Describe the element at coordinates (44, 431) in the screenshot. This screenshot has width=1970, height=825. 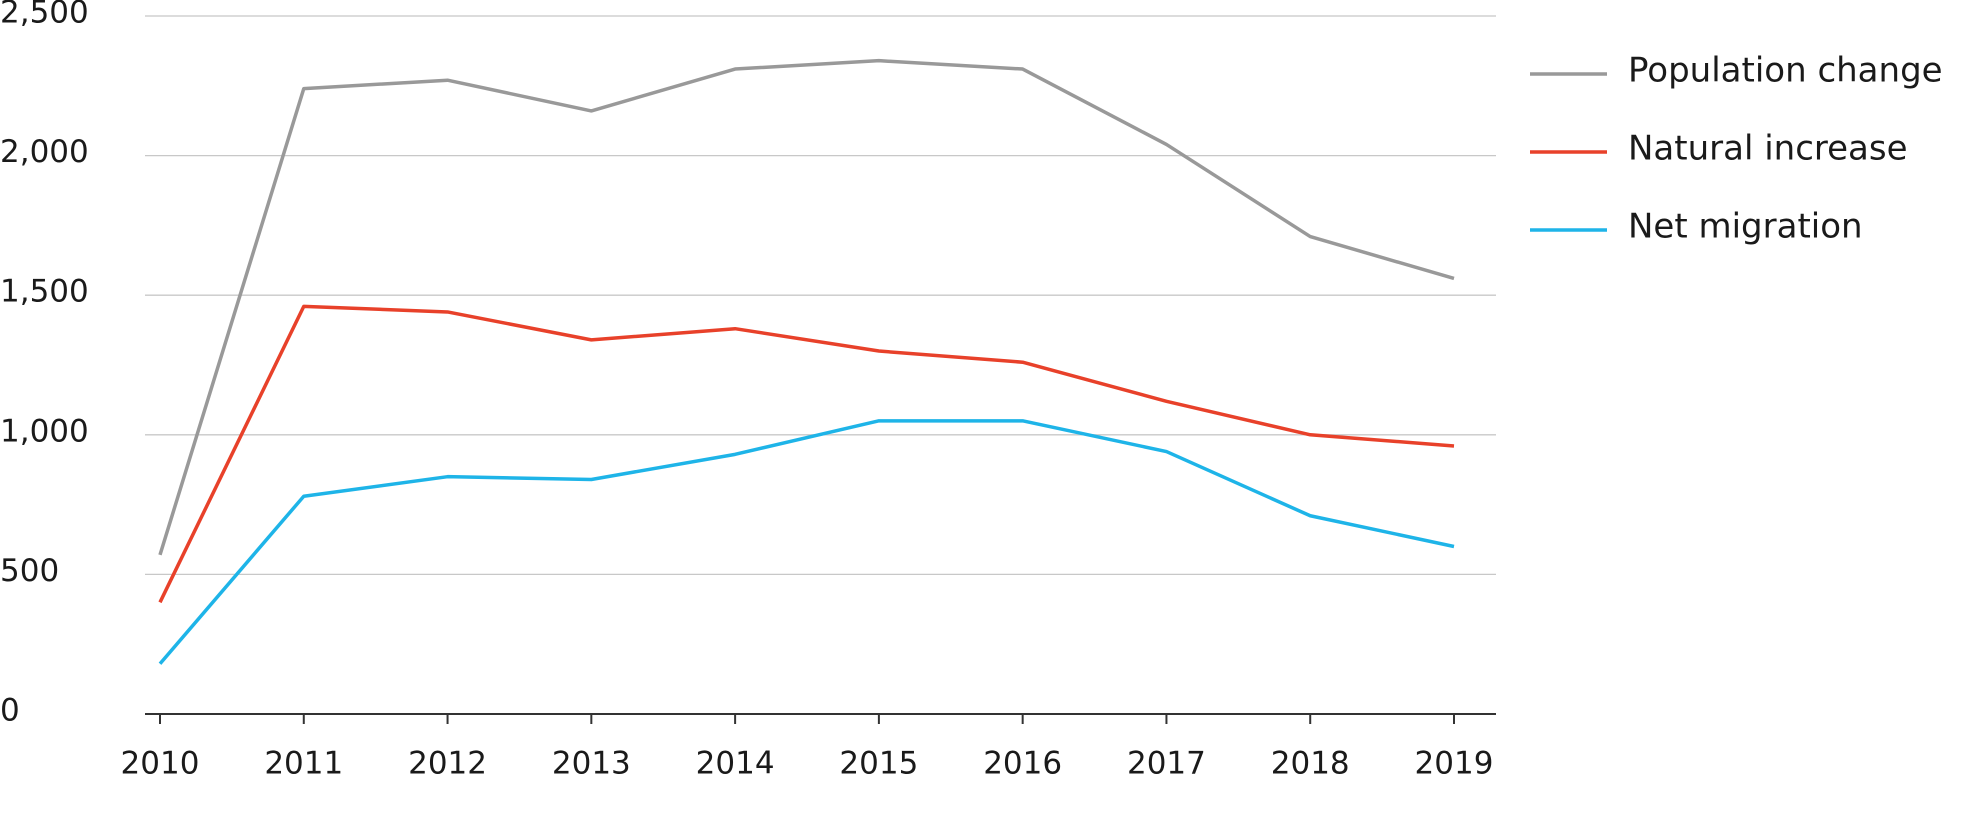
I see `y-tick-label: 1,000` at that location.